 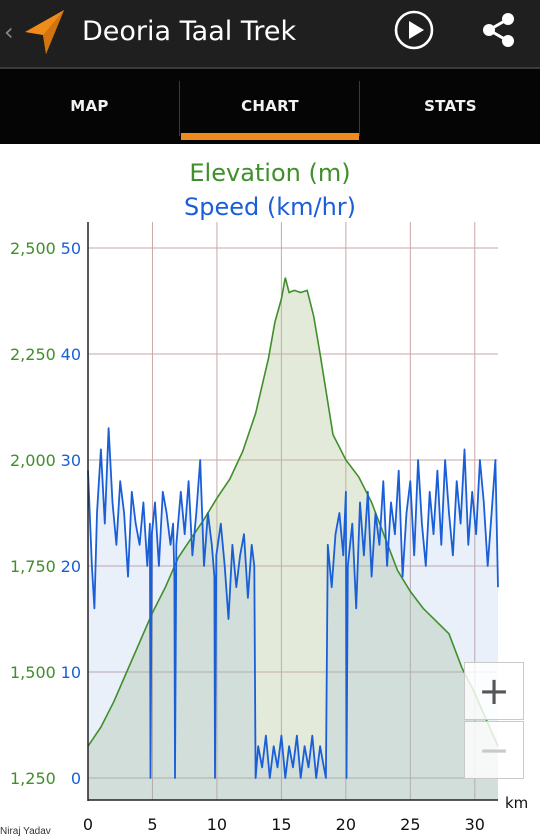 I want to click on y-left-tick-label: 1,250, so click(x=33, y=778).